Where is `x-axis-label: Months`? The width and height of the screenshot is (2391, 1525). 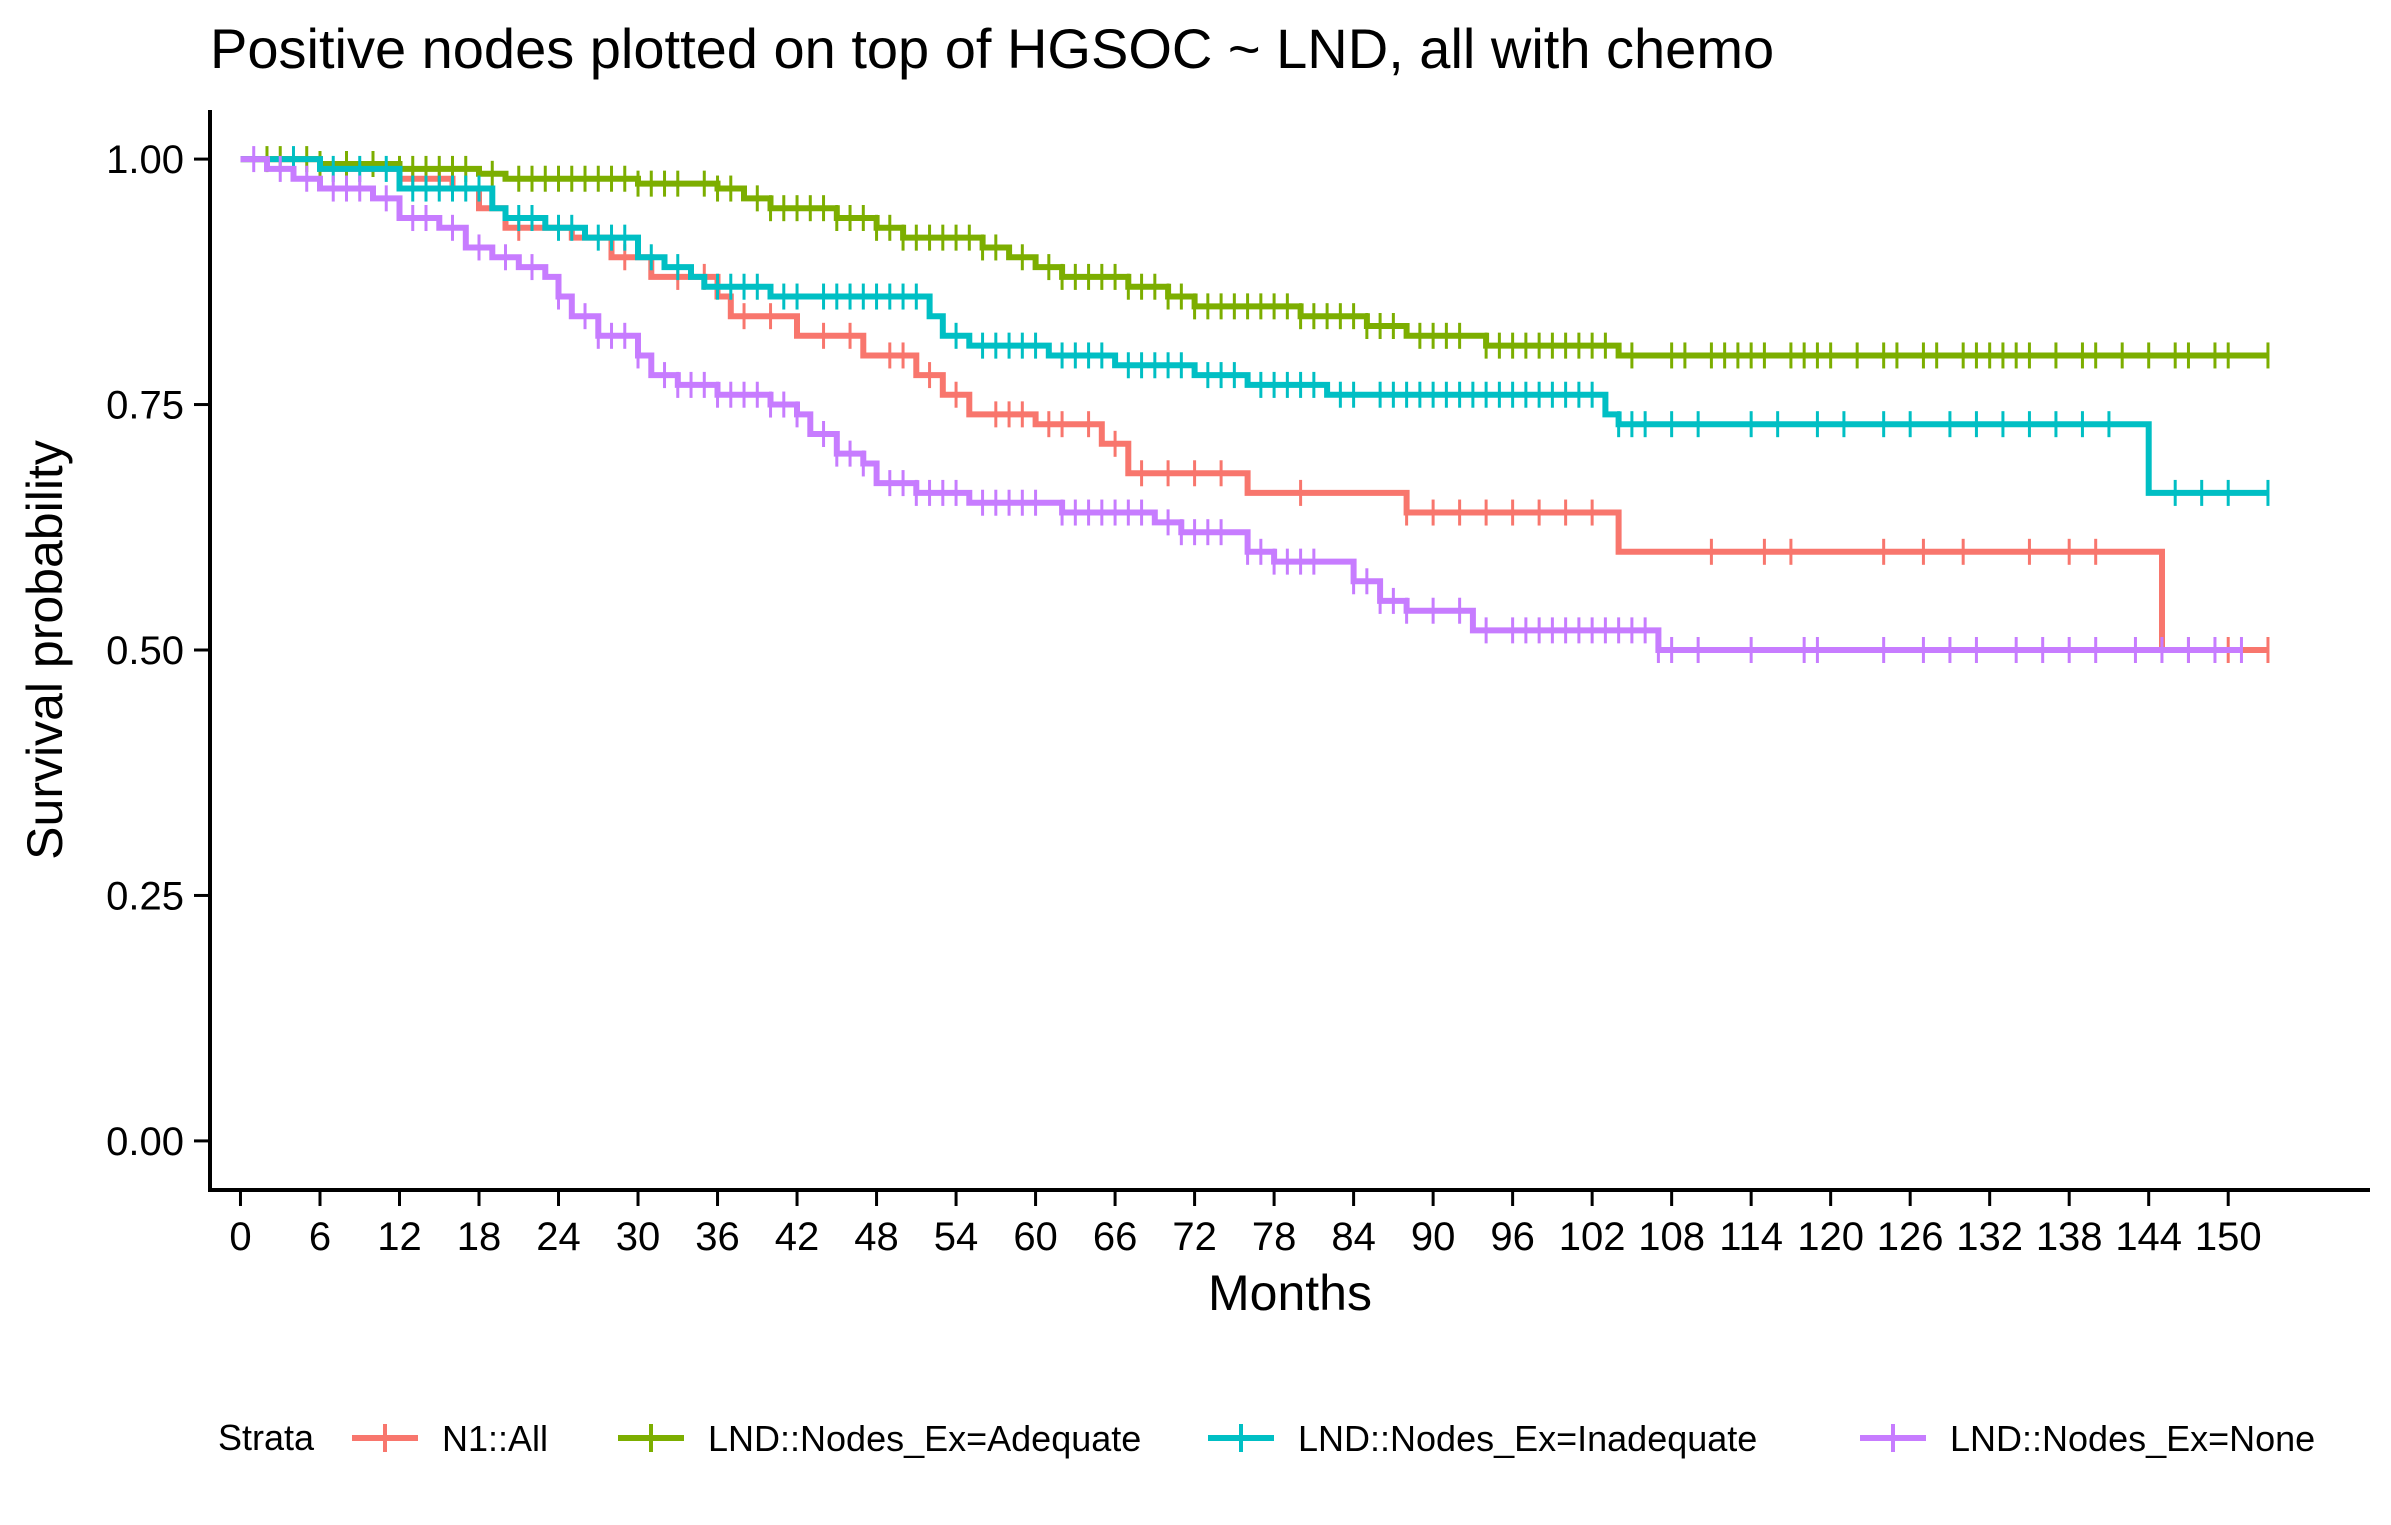
x-axis-label: Months is located at coordinates (1290, 1293).